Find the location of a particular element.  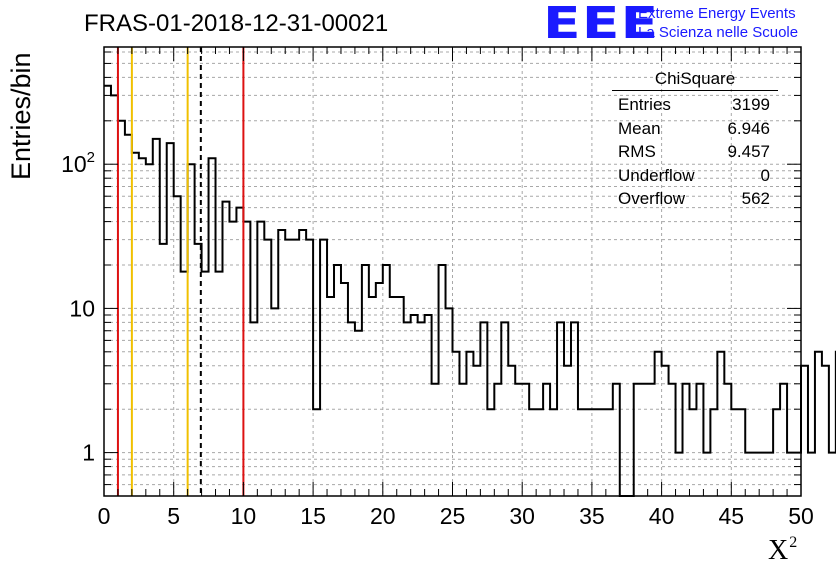

stat-value: 3199 is located at coordinates (751, 104).